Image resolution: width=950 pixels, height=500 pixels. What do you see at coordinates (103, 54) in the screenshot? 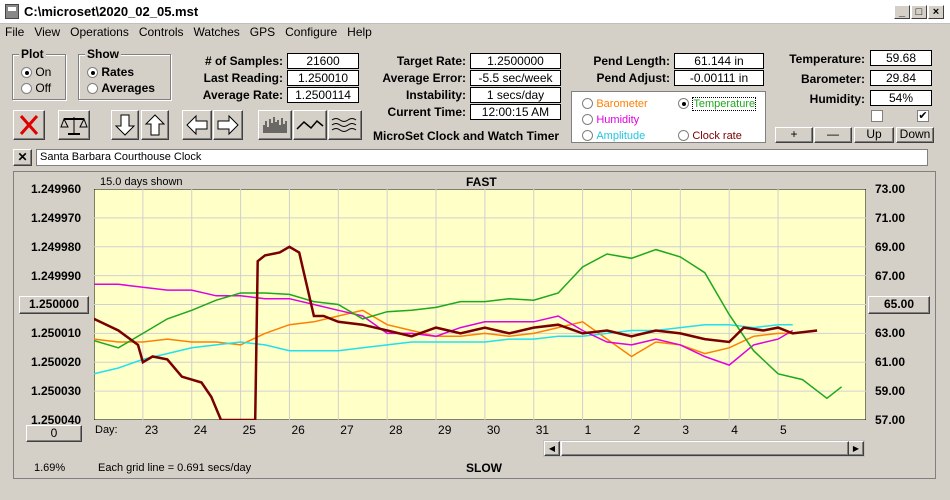
I see `show-legend: Show` at bounding box center [103, 54].